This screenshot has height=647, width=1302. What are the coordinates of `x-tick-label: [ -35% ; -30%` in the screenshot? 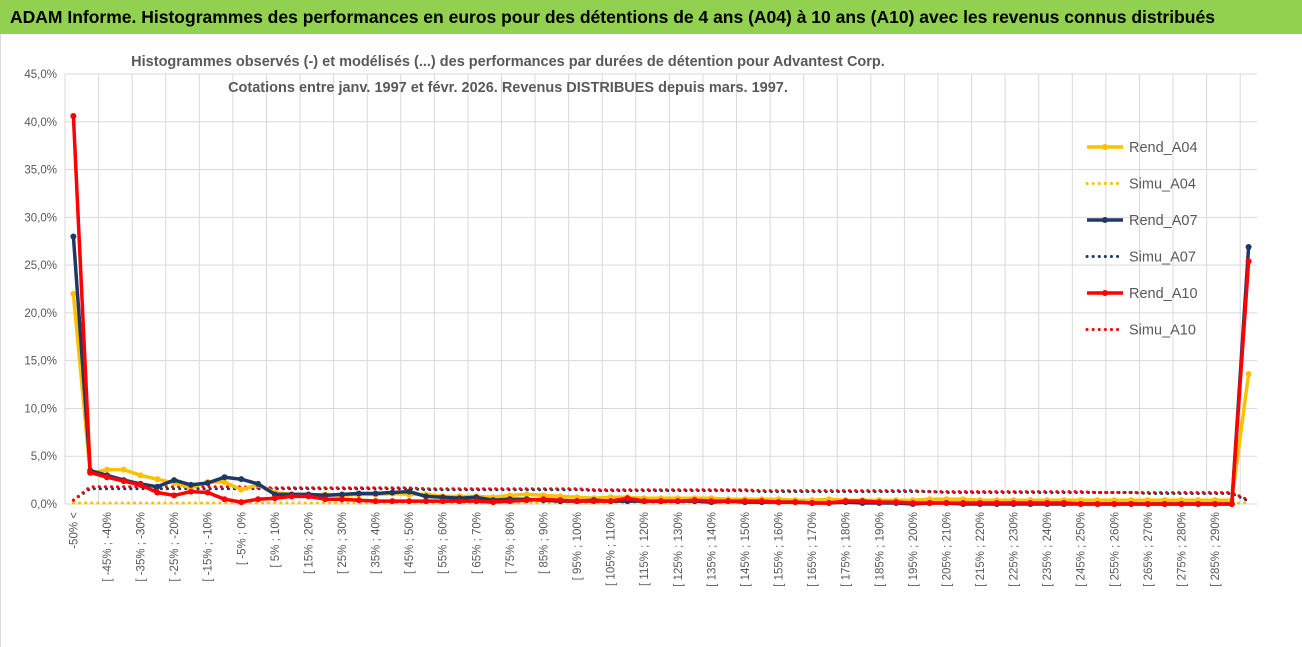 It's located at (142, 547).